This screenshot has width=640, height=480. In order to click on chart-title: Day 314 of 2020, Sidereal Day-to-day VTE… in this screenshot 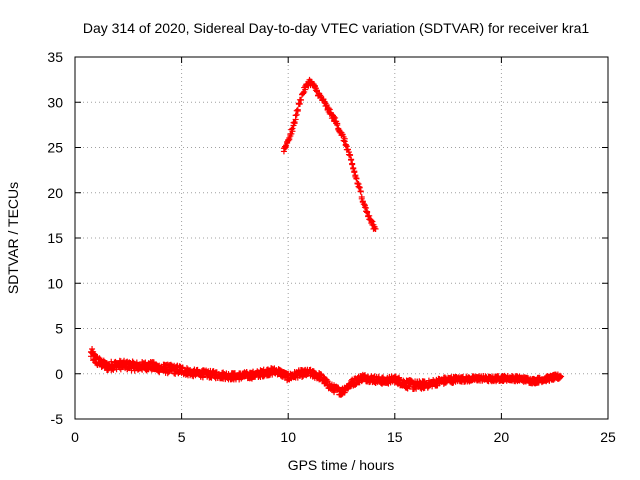, I will do `click(336, 28)`.